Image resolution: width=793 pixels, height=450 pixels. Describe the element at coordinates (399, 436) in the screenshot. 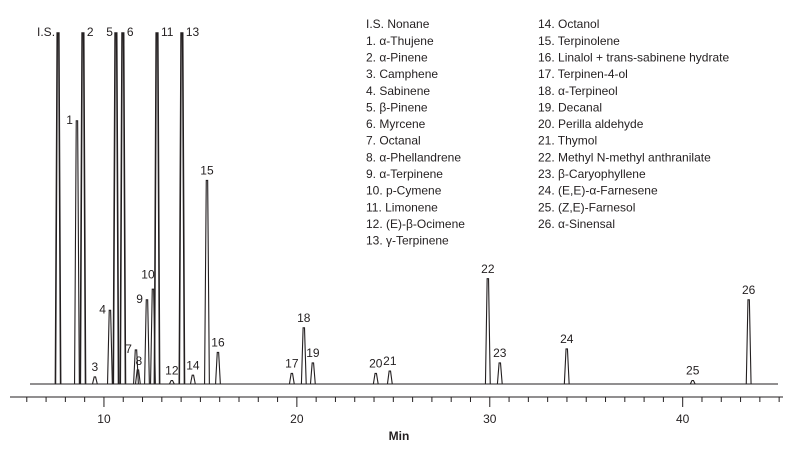

I see `x-axis-label: Min` at that location.